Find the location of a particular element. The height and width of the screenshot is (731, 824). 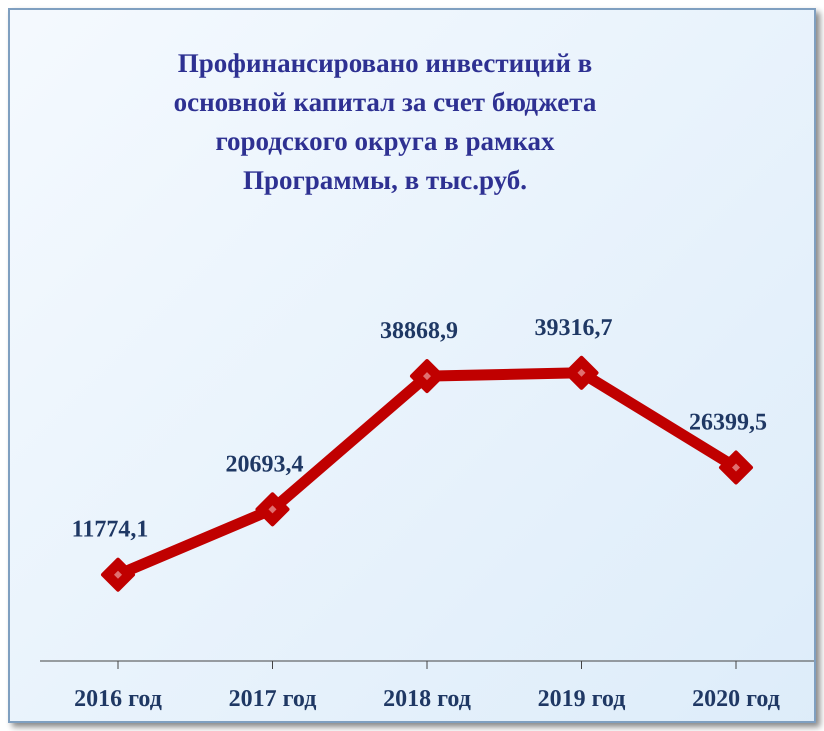

data-label: 20693,4 is located at coordinates (265, 464).